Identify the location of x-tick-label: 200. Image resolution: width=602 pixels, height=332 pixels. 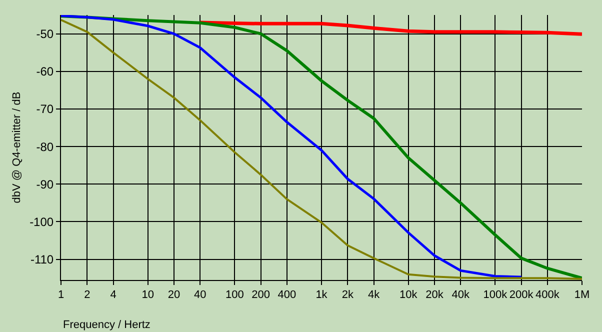
(261, 295).